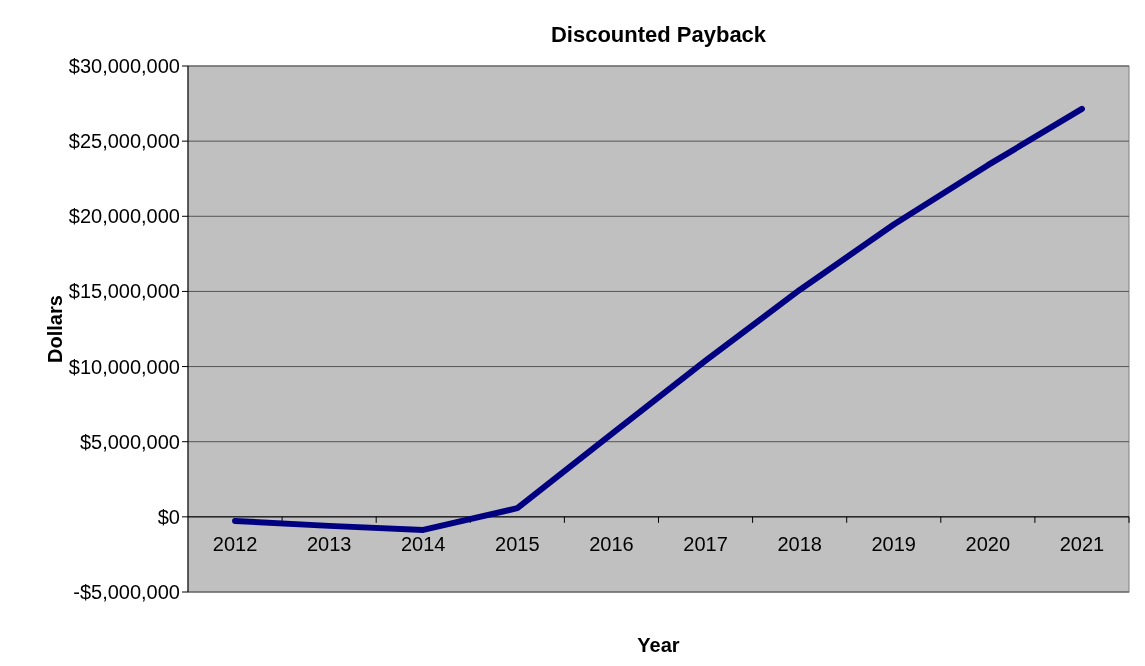 The width and height of the screenshot is (1145, 666). What do you see at coordinates (893, 543) in the screenshot?
I see `x-tick-label: 2019` at bounding box center [893, 543].